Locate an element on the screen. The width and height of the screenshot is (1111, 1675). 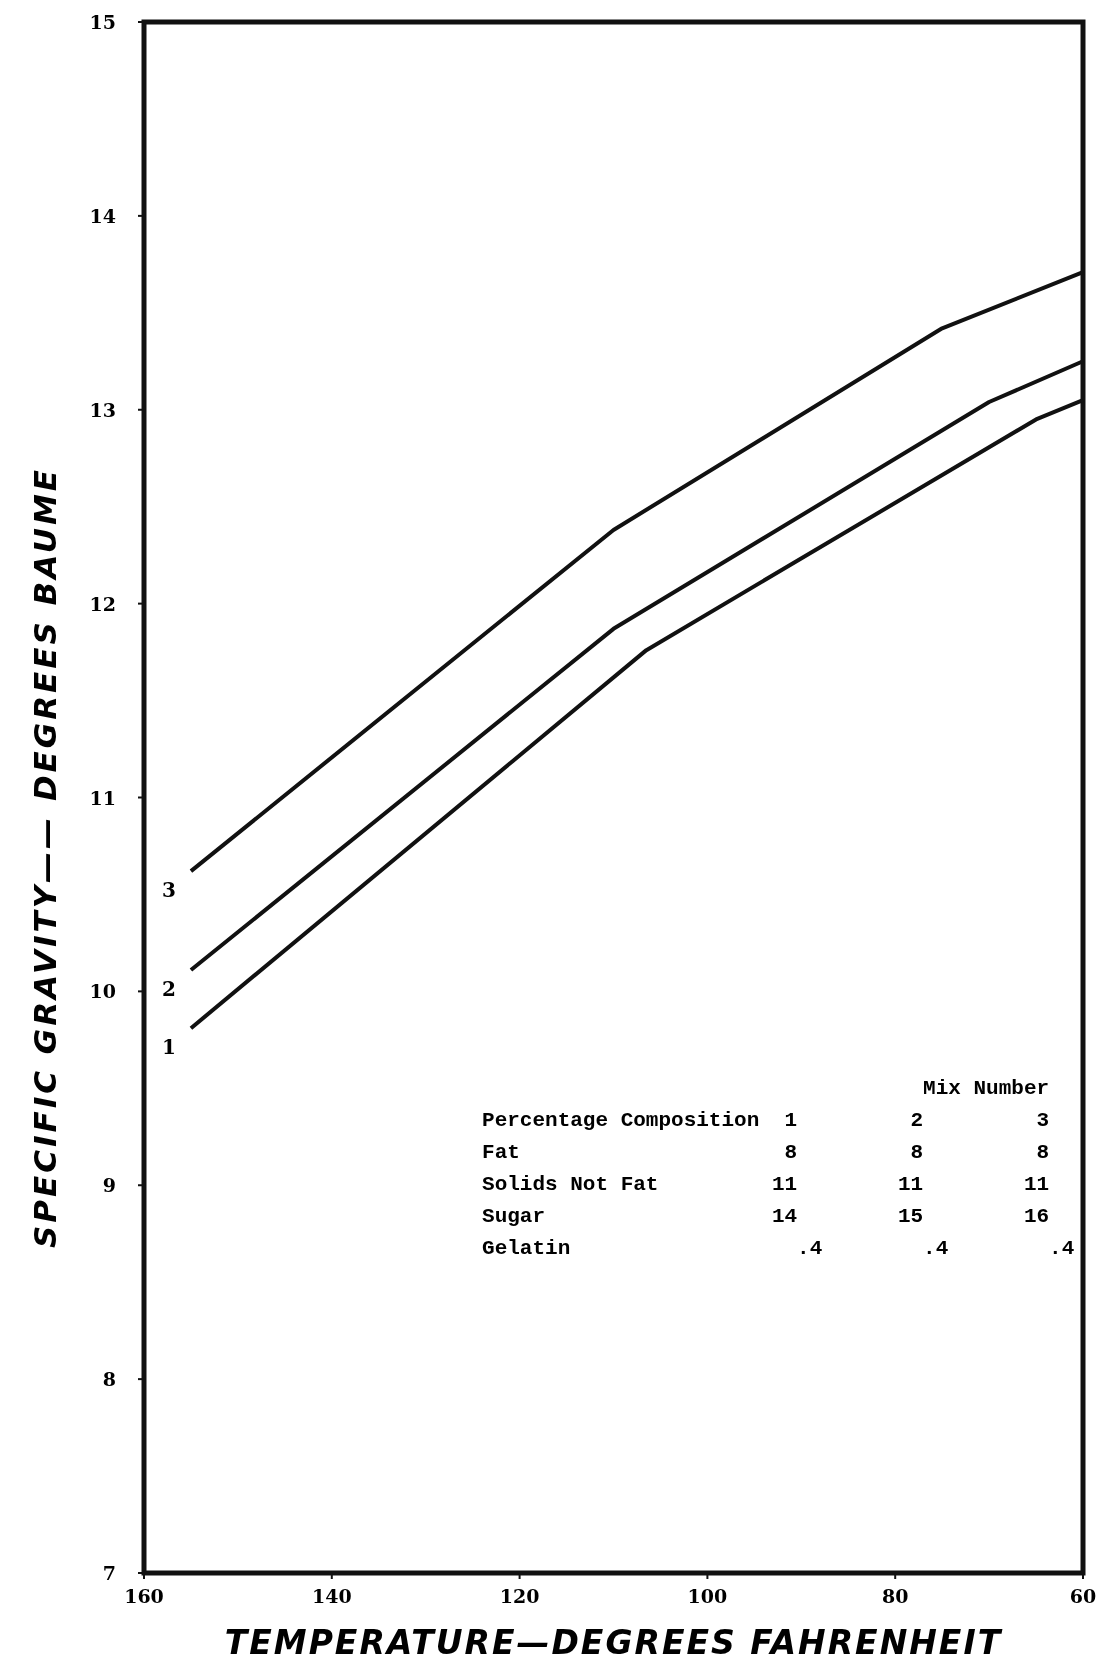
y-axis-title: SPECIFIC GRAVITY—— DEGREES BAUME is located at coordinates (45, 857).